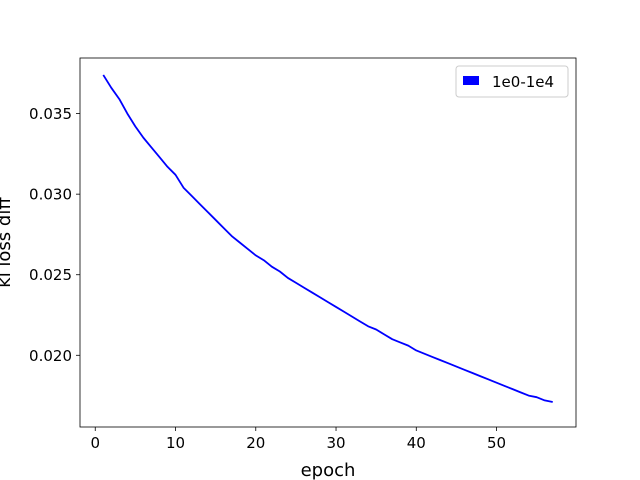 Image resolution: width=640 pixels, height=480 pixels. Describe the element at coordinates (416, 443) in the screenshot. I see `x-tick-label: 40` at that location.